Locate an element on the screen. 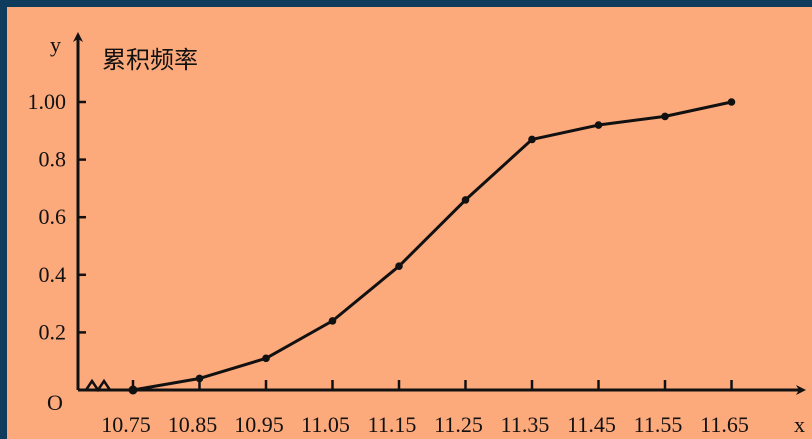 Image resolution: width=812 pixels, height=439 pixels. x-tick-label: 11.15 is located at coordinates (392, 424).